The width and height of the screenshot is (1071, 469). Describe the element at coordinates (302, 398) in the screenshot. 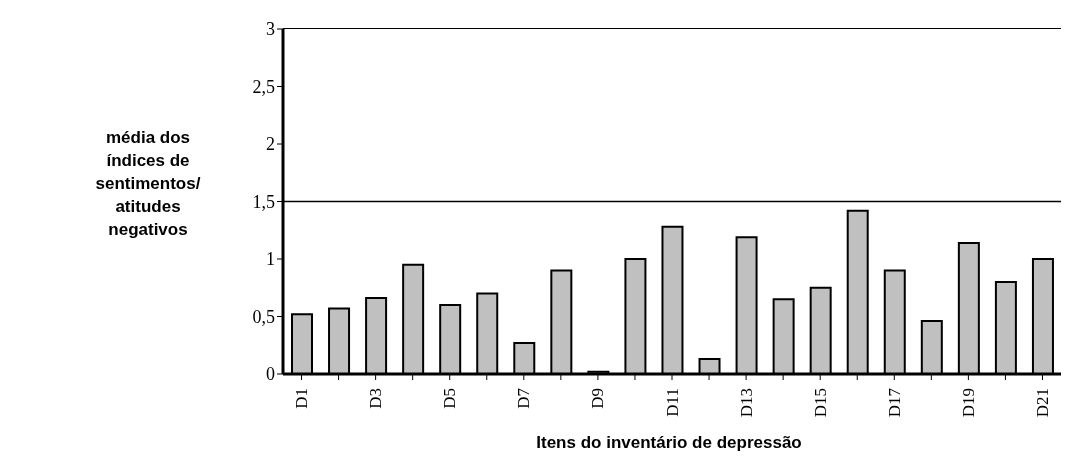

I see `x-tick-label: D1` at that location.